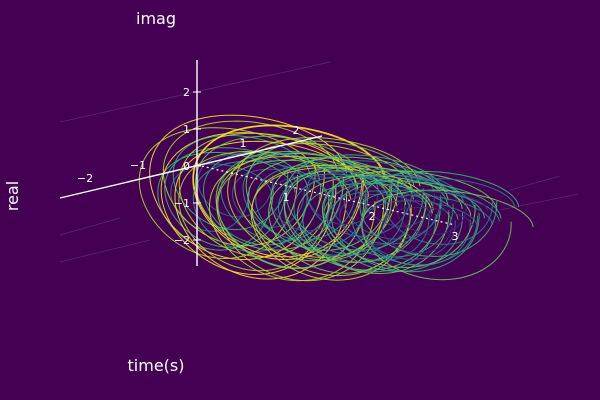 The height and width of the screenshot is (400, 600). What do you see at coordinates (186, 92) in the screenshot?
I see `imag-tick-label: 2` at bounding box center [186, 92].